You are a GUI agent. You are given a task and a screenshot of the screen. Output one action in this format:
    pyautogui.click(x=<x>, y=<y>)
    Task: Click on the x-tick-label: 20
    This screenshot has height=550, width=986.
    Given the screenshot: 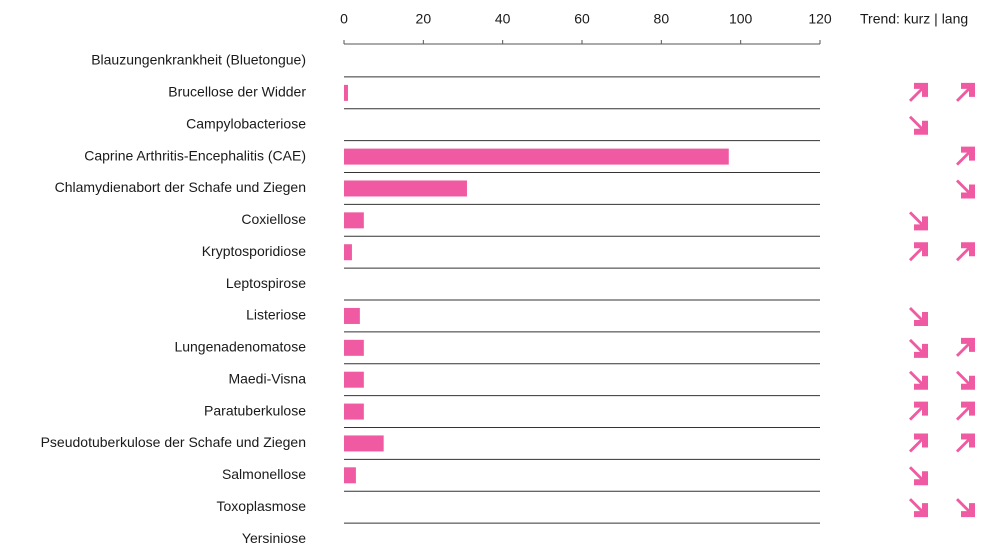 What is the action you would take?
    pyautogui.click(x=424, y=19)
    